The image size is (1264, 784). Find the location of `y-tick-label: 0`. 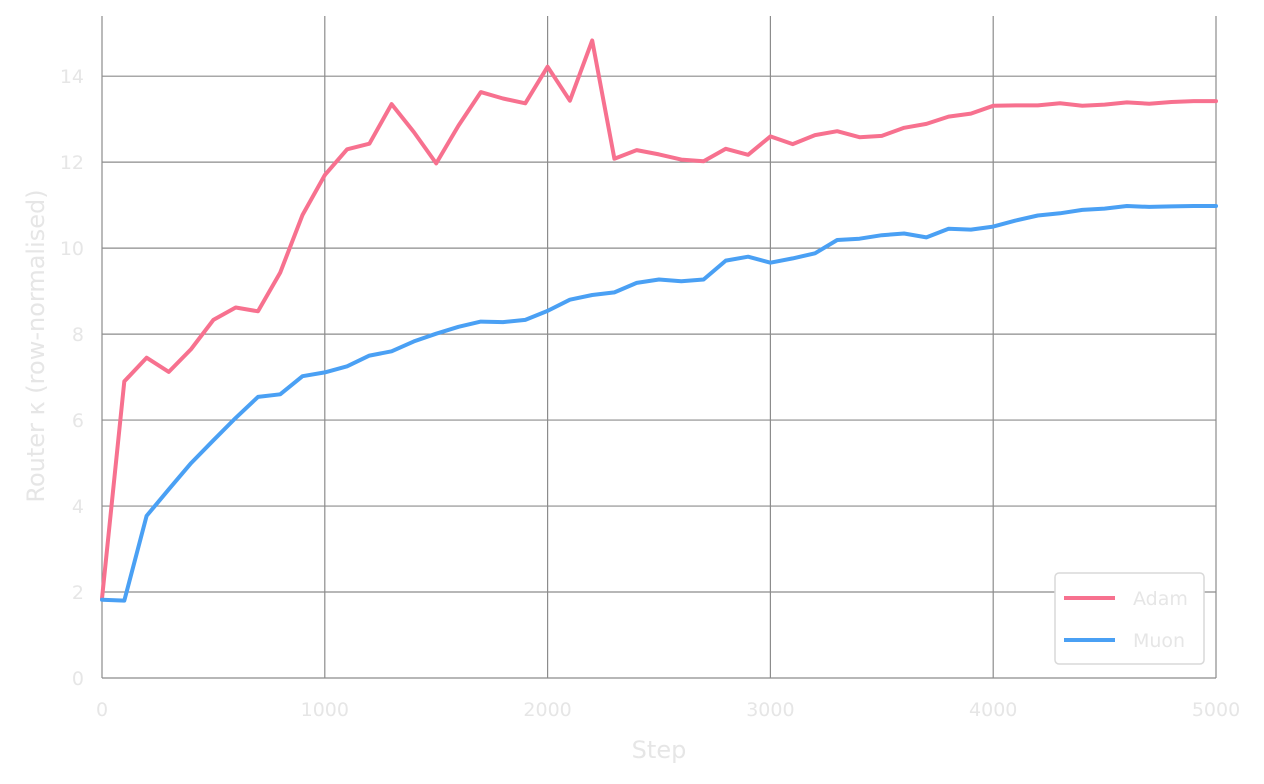

y-tick-label: 0 is located at coordinates (78, 679).